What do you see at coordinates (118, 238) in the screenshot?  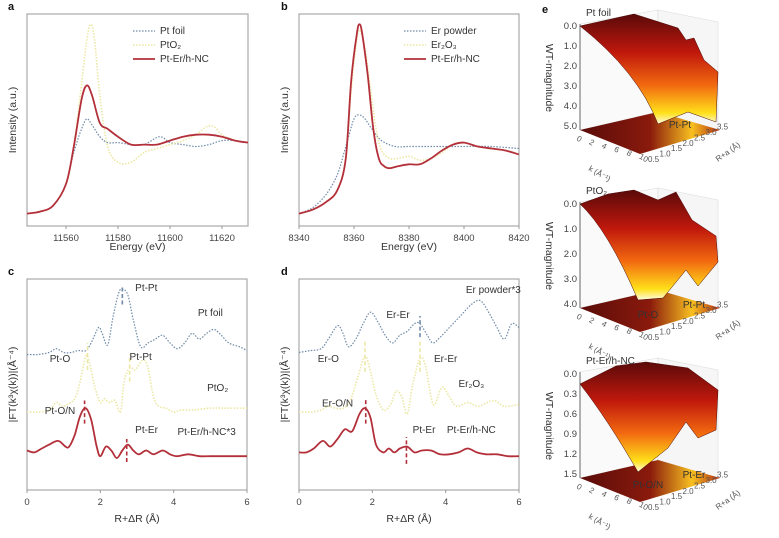 I see `x-tick-label: 11580` at bounding box center [118, 238].